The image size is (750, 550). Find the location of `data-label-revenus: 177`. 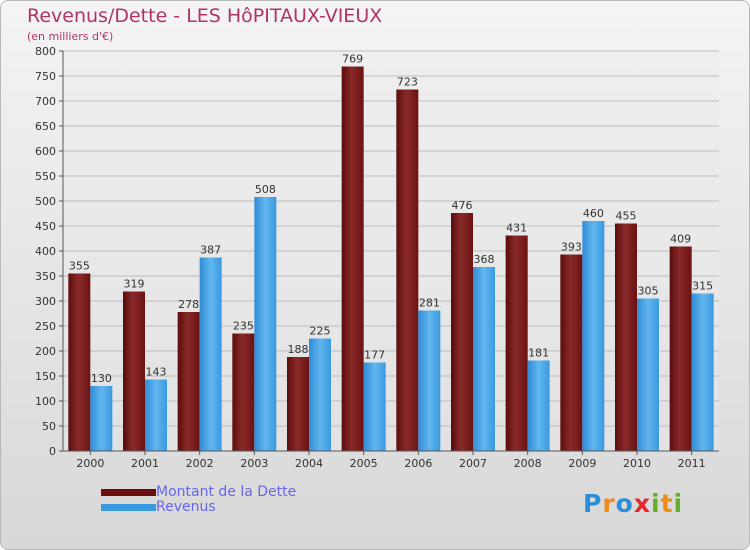

data-label-revenus: 177 is located at coordinates (374, 355).